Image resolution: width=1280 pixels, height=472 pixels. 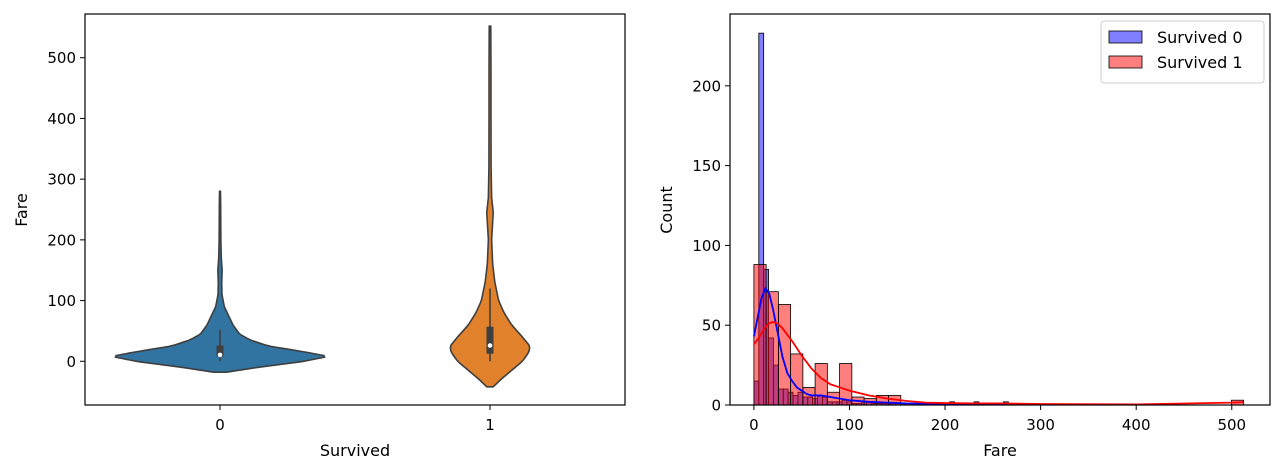 What do you see at coordinates (220, 425) in the screenshot?
I see `violin-x-tick-label: 0` at bounding box center [220, 425].